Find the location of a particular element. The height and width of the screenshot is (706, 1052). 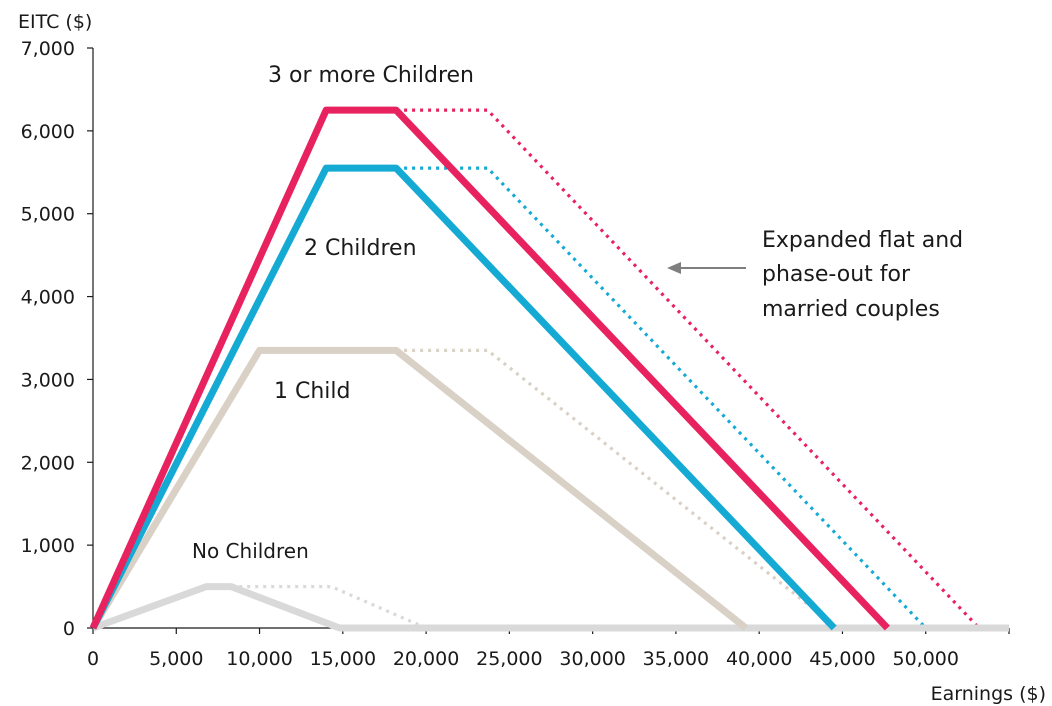

y-tick-label: 4,000 is located at coordinates (48, 298).